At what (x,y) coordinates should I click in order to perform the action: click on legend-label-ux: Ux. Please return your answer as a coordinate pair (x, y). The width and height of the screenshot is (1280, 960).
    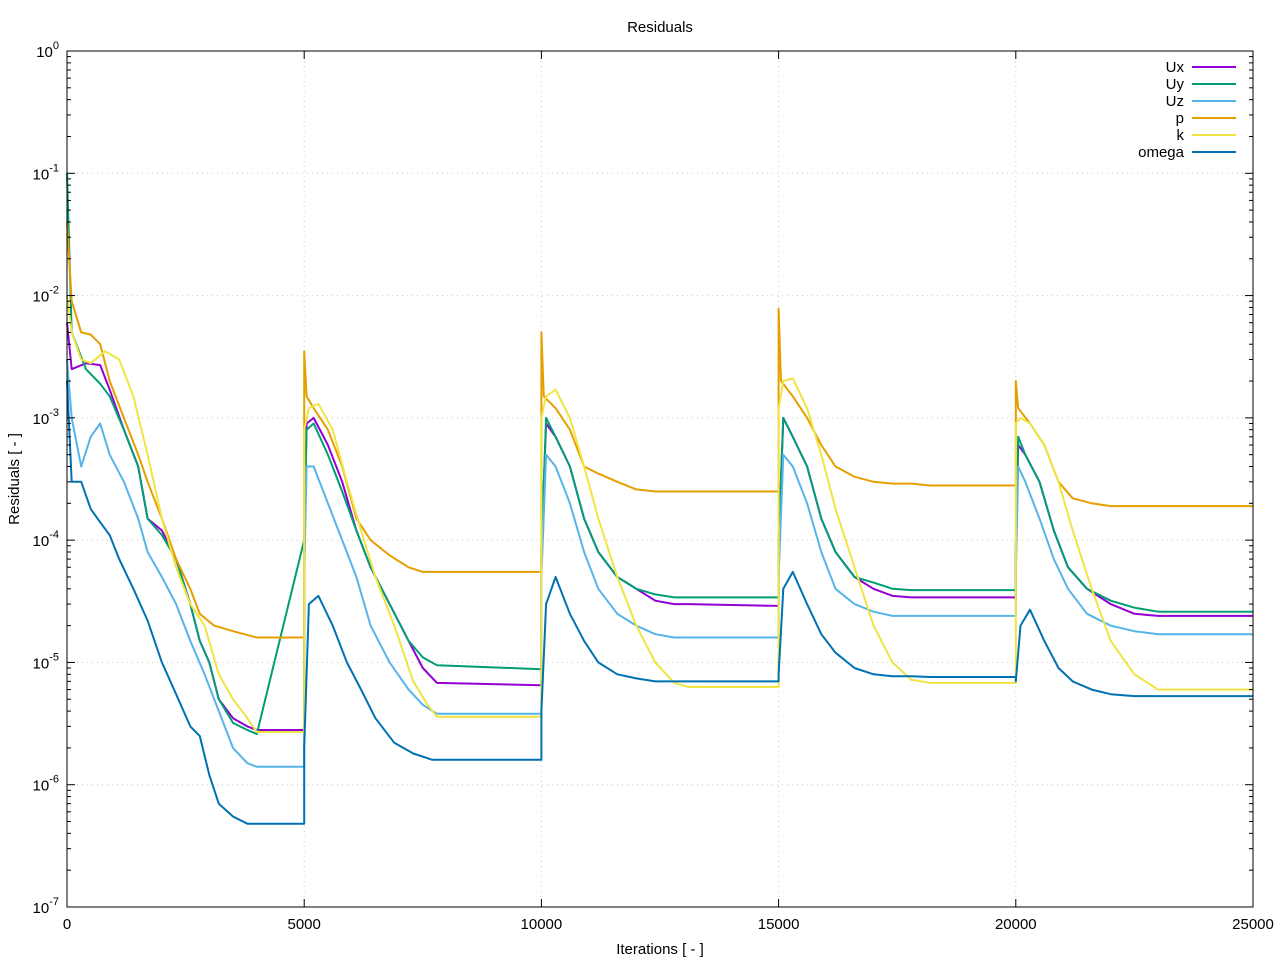
    Looking at the image, I should click on (1175, 67).